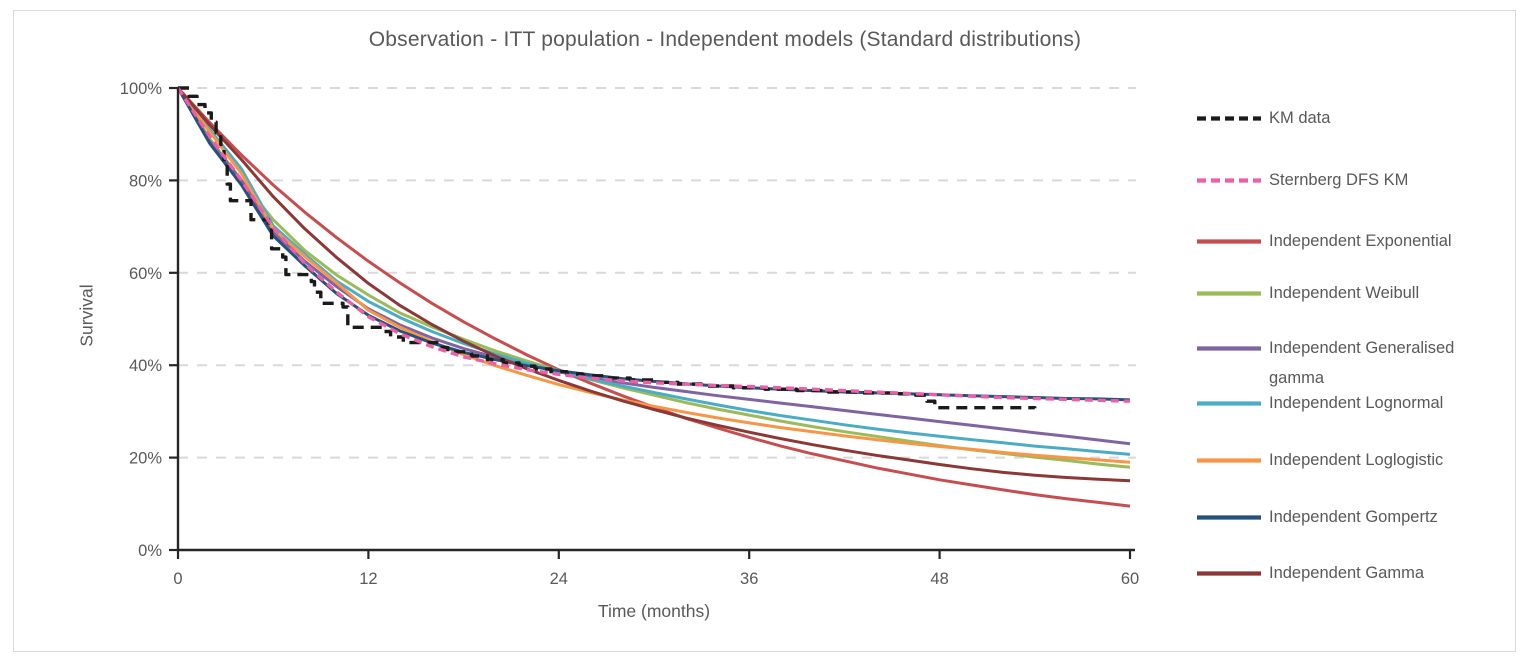 This screenshot has height=661, width=1530. I want to click on y-tick-label: 20%, so click(145, 459).